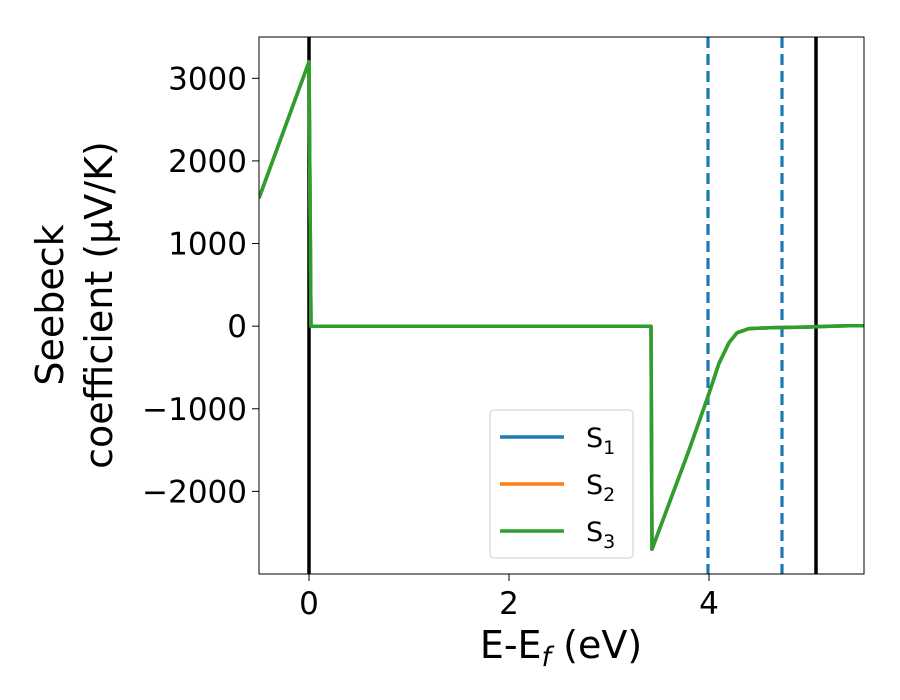 The height and width of the screenshot is (700, 900). Describe the element at coordinates (194, 492) in the screenshot. I see `y-tick-label: −2000` at that location.